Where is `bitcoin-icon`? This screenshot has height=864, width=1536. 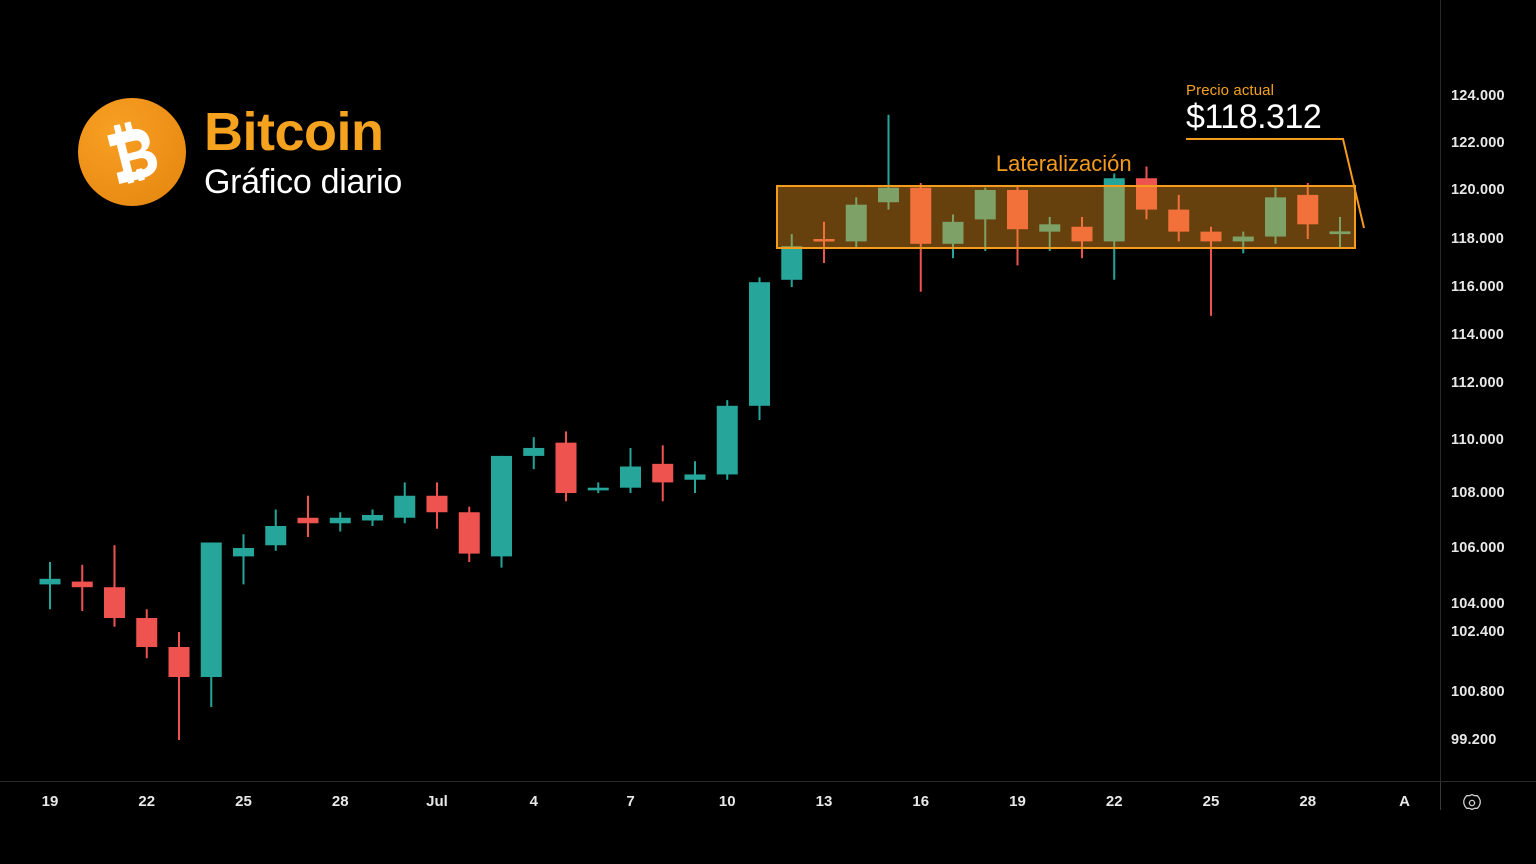 bitcoin-icon is located at coordinates (132, 152).